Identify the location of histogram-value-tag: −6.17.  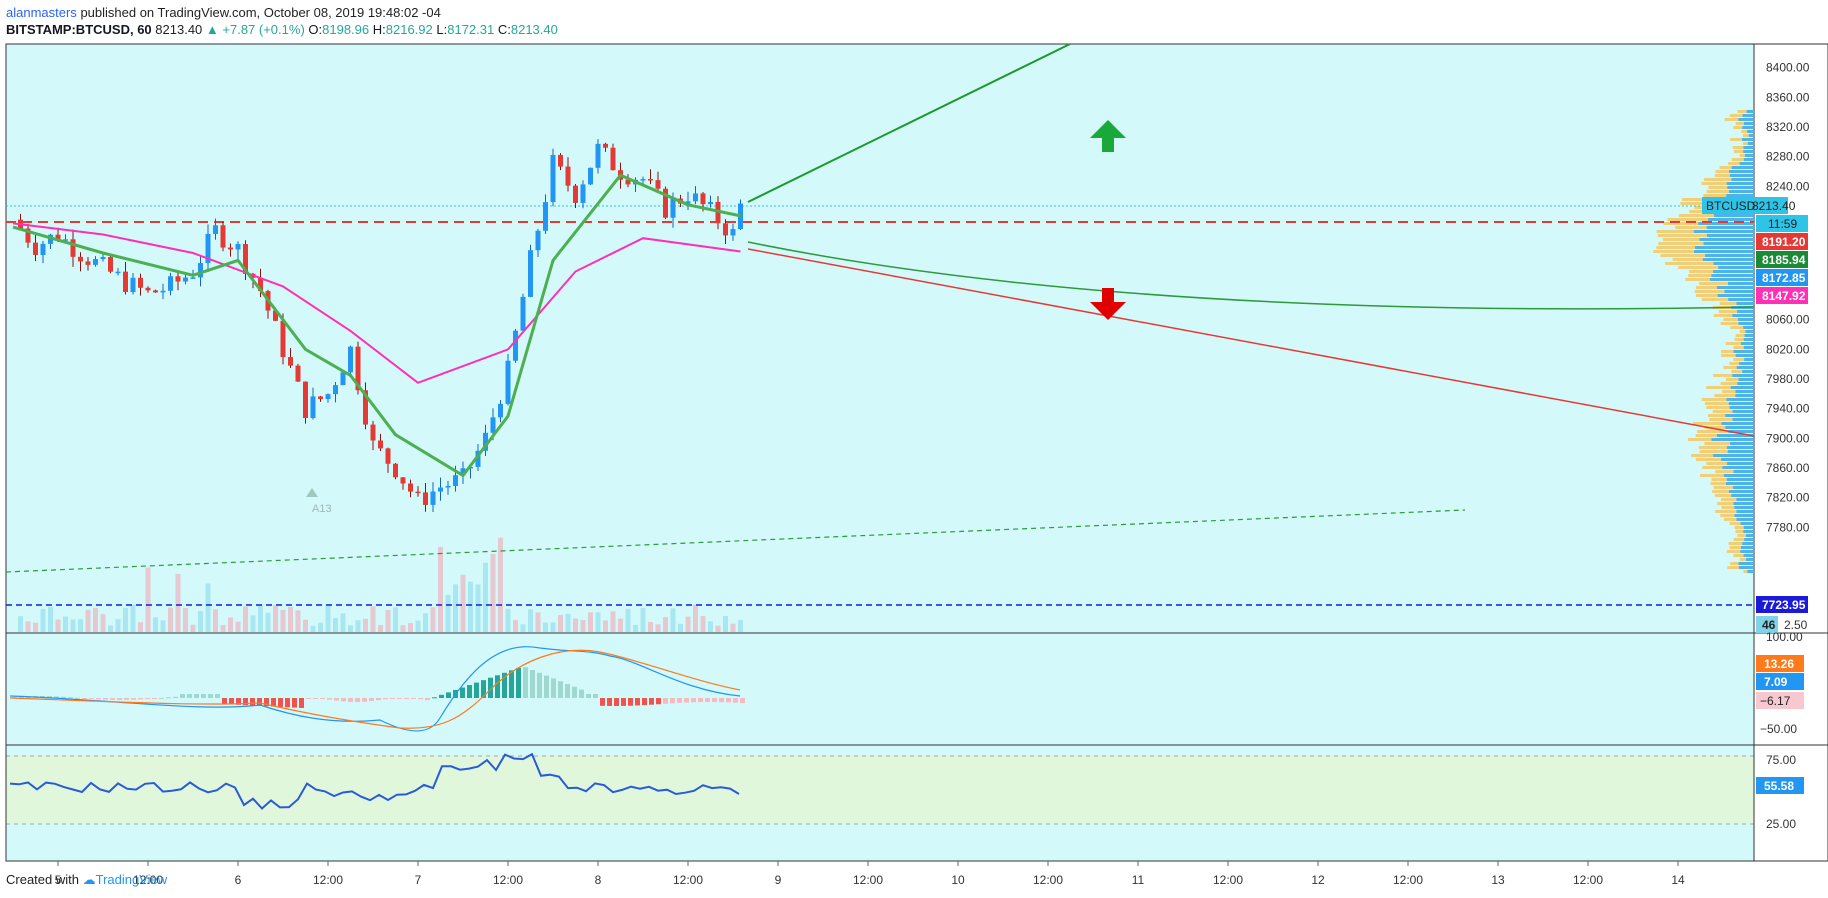
(1775, 701).